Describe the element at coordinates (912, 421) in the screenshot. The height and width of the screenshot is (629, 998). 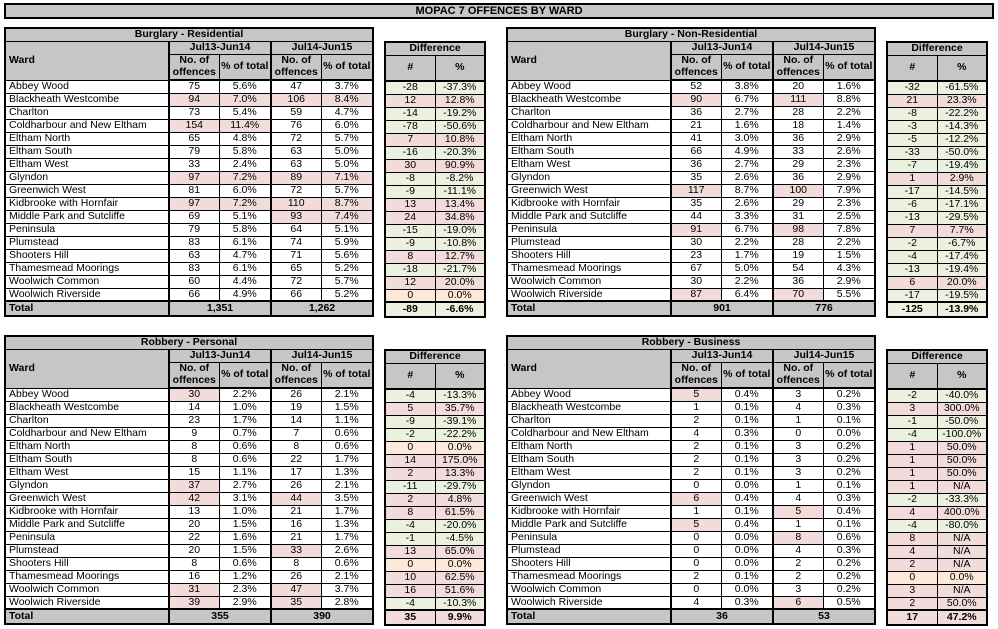
I see `diff-num-cell: -1` at that location.